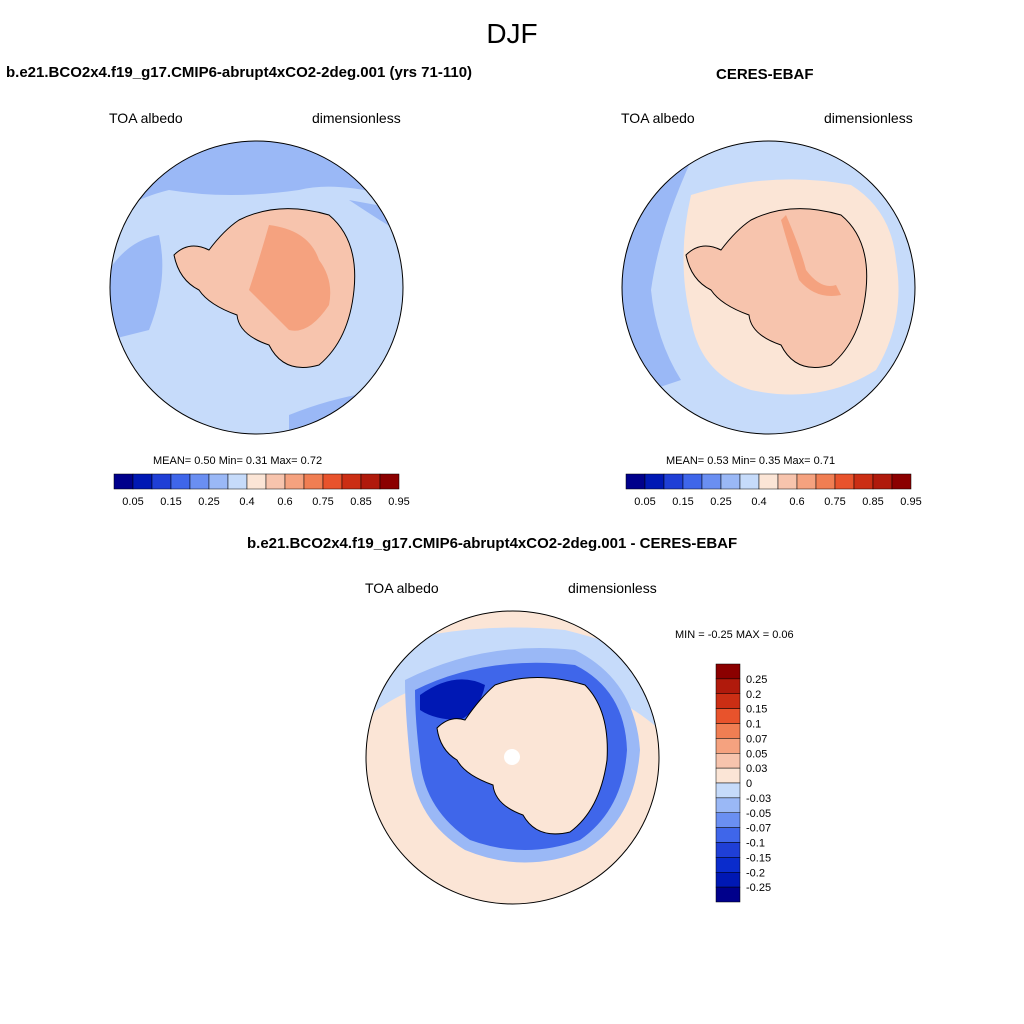 This screenshot has height=1024, width=1024. I want to click on polar-map-model, so click(256, 287).